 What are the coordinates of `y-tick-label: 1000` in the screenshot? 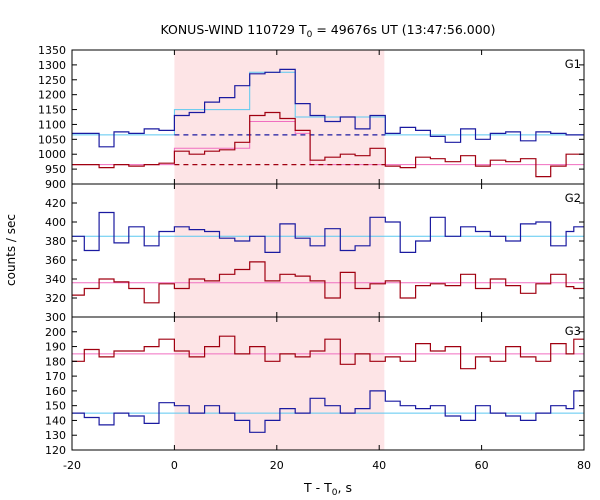 It's located at (52, 154).